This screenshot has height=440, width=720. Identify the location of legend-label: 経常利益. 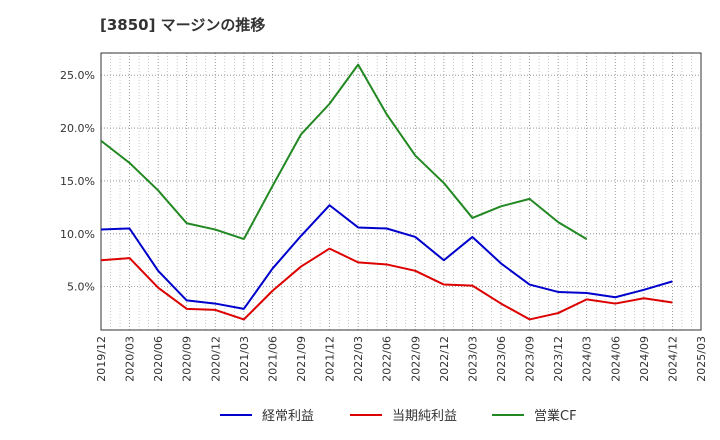
(288, 416).